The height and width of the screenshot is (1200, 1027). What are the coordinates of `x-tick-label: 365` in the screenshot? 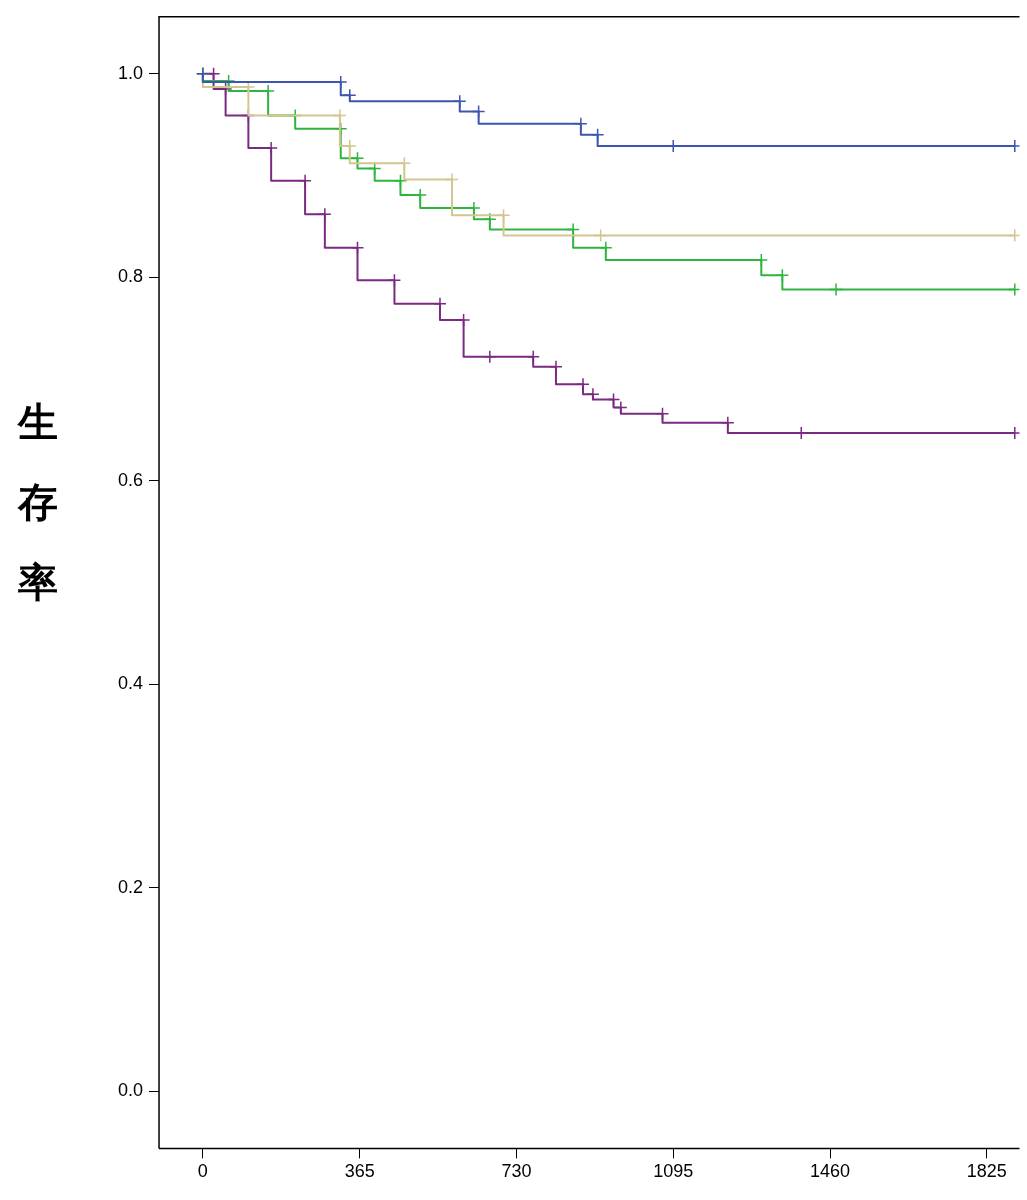 It's located at (359, 1171).